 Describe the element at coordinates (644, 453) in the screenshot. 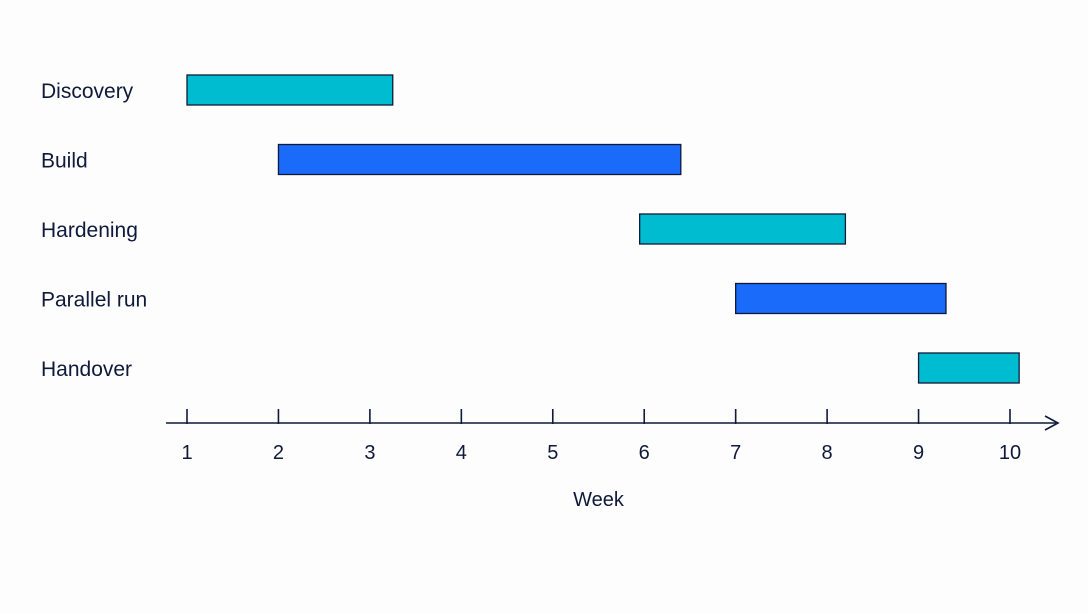

I see `x-tick-label: 6` at that location.